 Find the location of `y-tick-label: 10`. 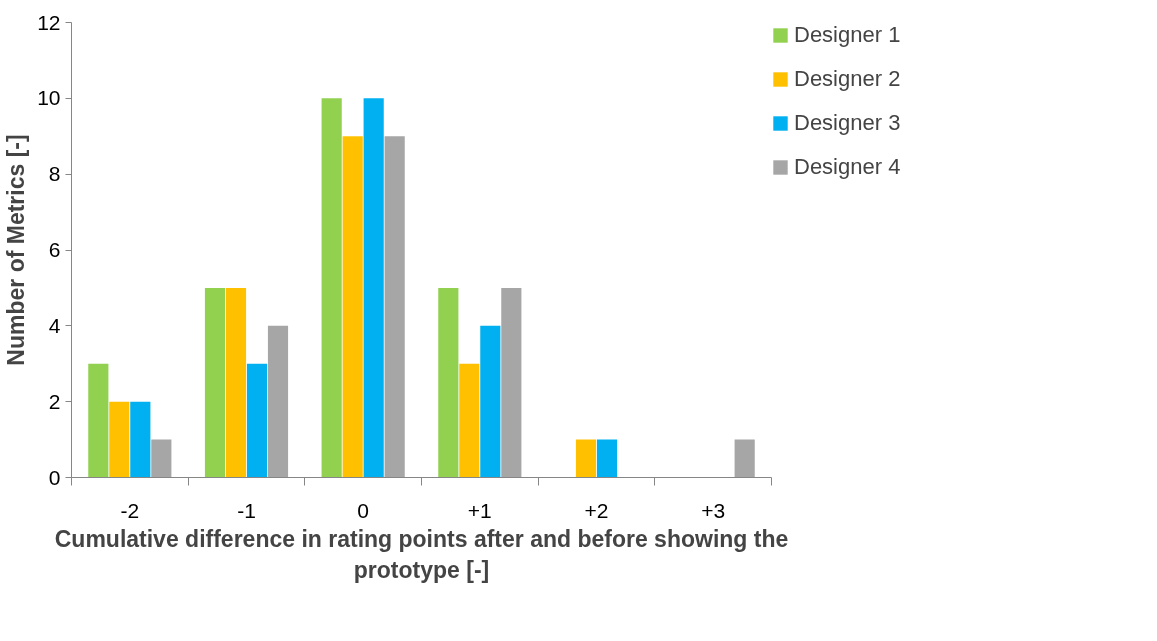

y-tick-label: 10 is located at coordinates (49, 98).